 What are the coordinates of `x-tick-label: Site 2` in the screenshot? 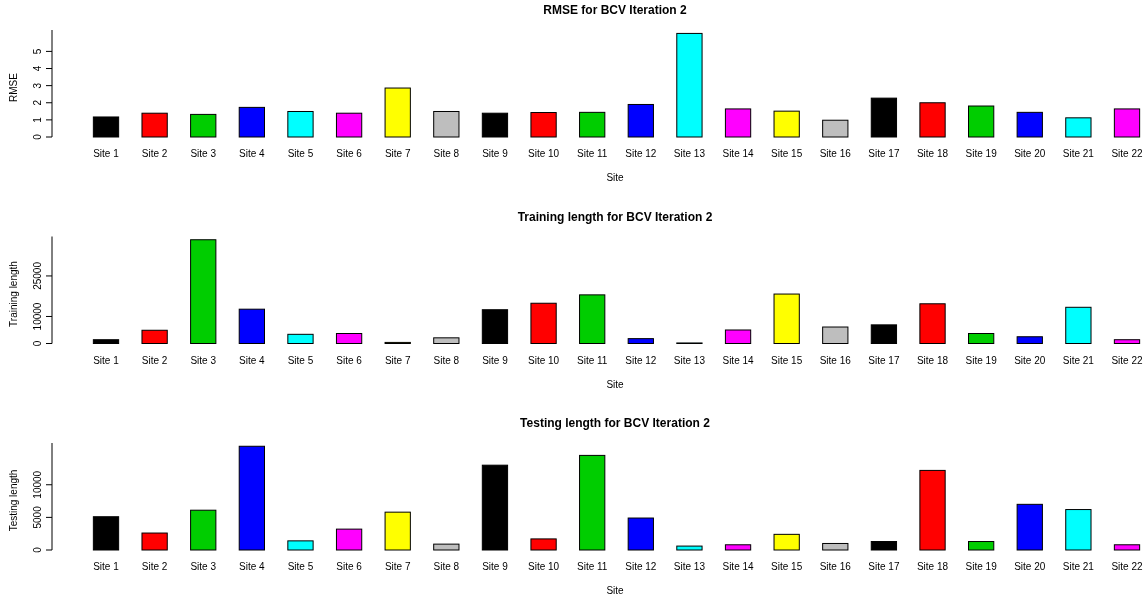 It's located at (154, 566).